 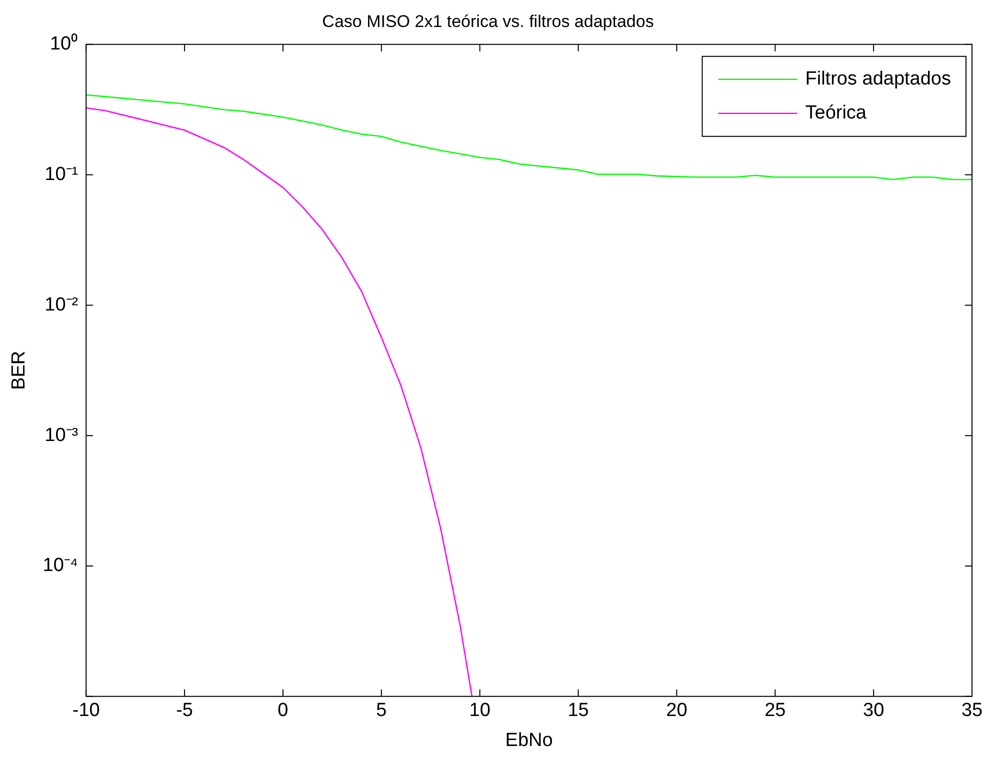 What do you see at coordinates (64, 43) in the screenshot?
I see `y-tick-label: 10⁰` at bounding box center [64, 43].